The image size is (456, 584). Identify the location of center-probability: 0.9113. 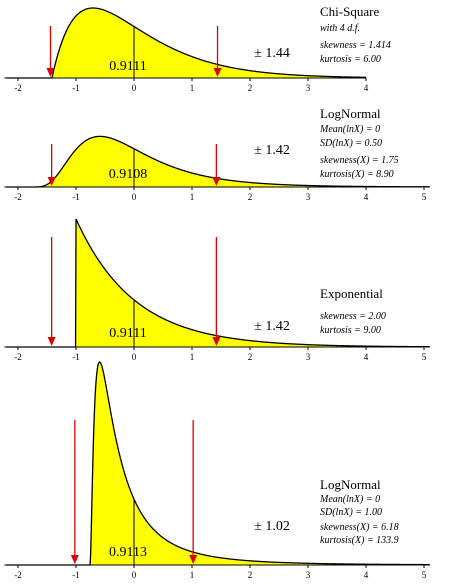
(128, 552).